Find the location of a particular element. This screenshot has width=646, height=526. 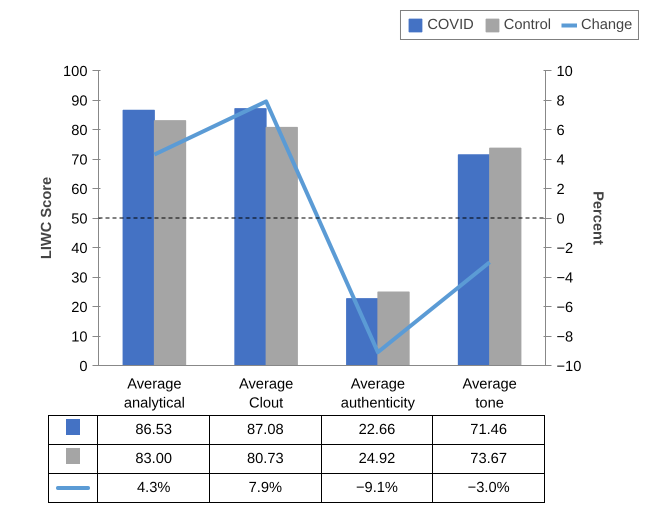

data-label: −9.1% is located at coordinates (377, 488).